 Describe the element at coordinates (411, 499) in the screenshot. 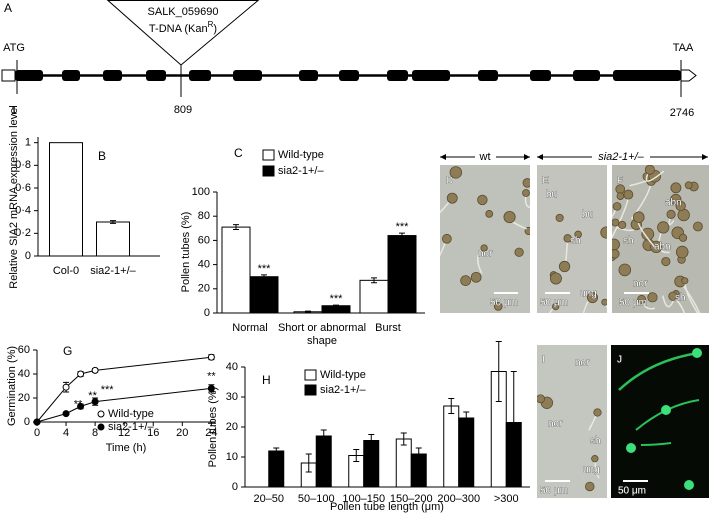

I see `x-tick-label: 150–200` at that location.